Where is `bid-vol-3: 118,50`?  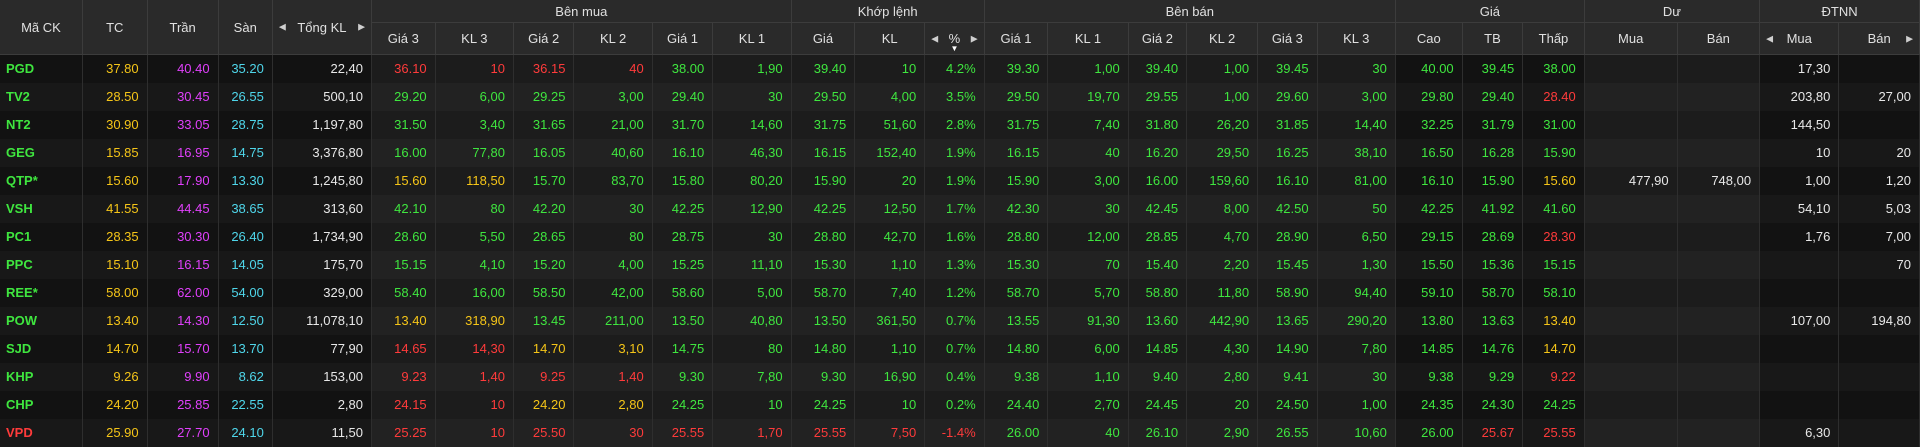 bid-vol-3: 118,50 is located at coordinates (474, 180).